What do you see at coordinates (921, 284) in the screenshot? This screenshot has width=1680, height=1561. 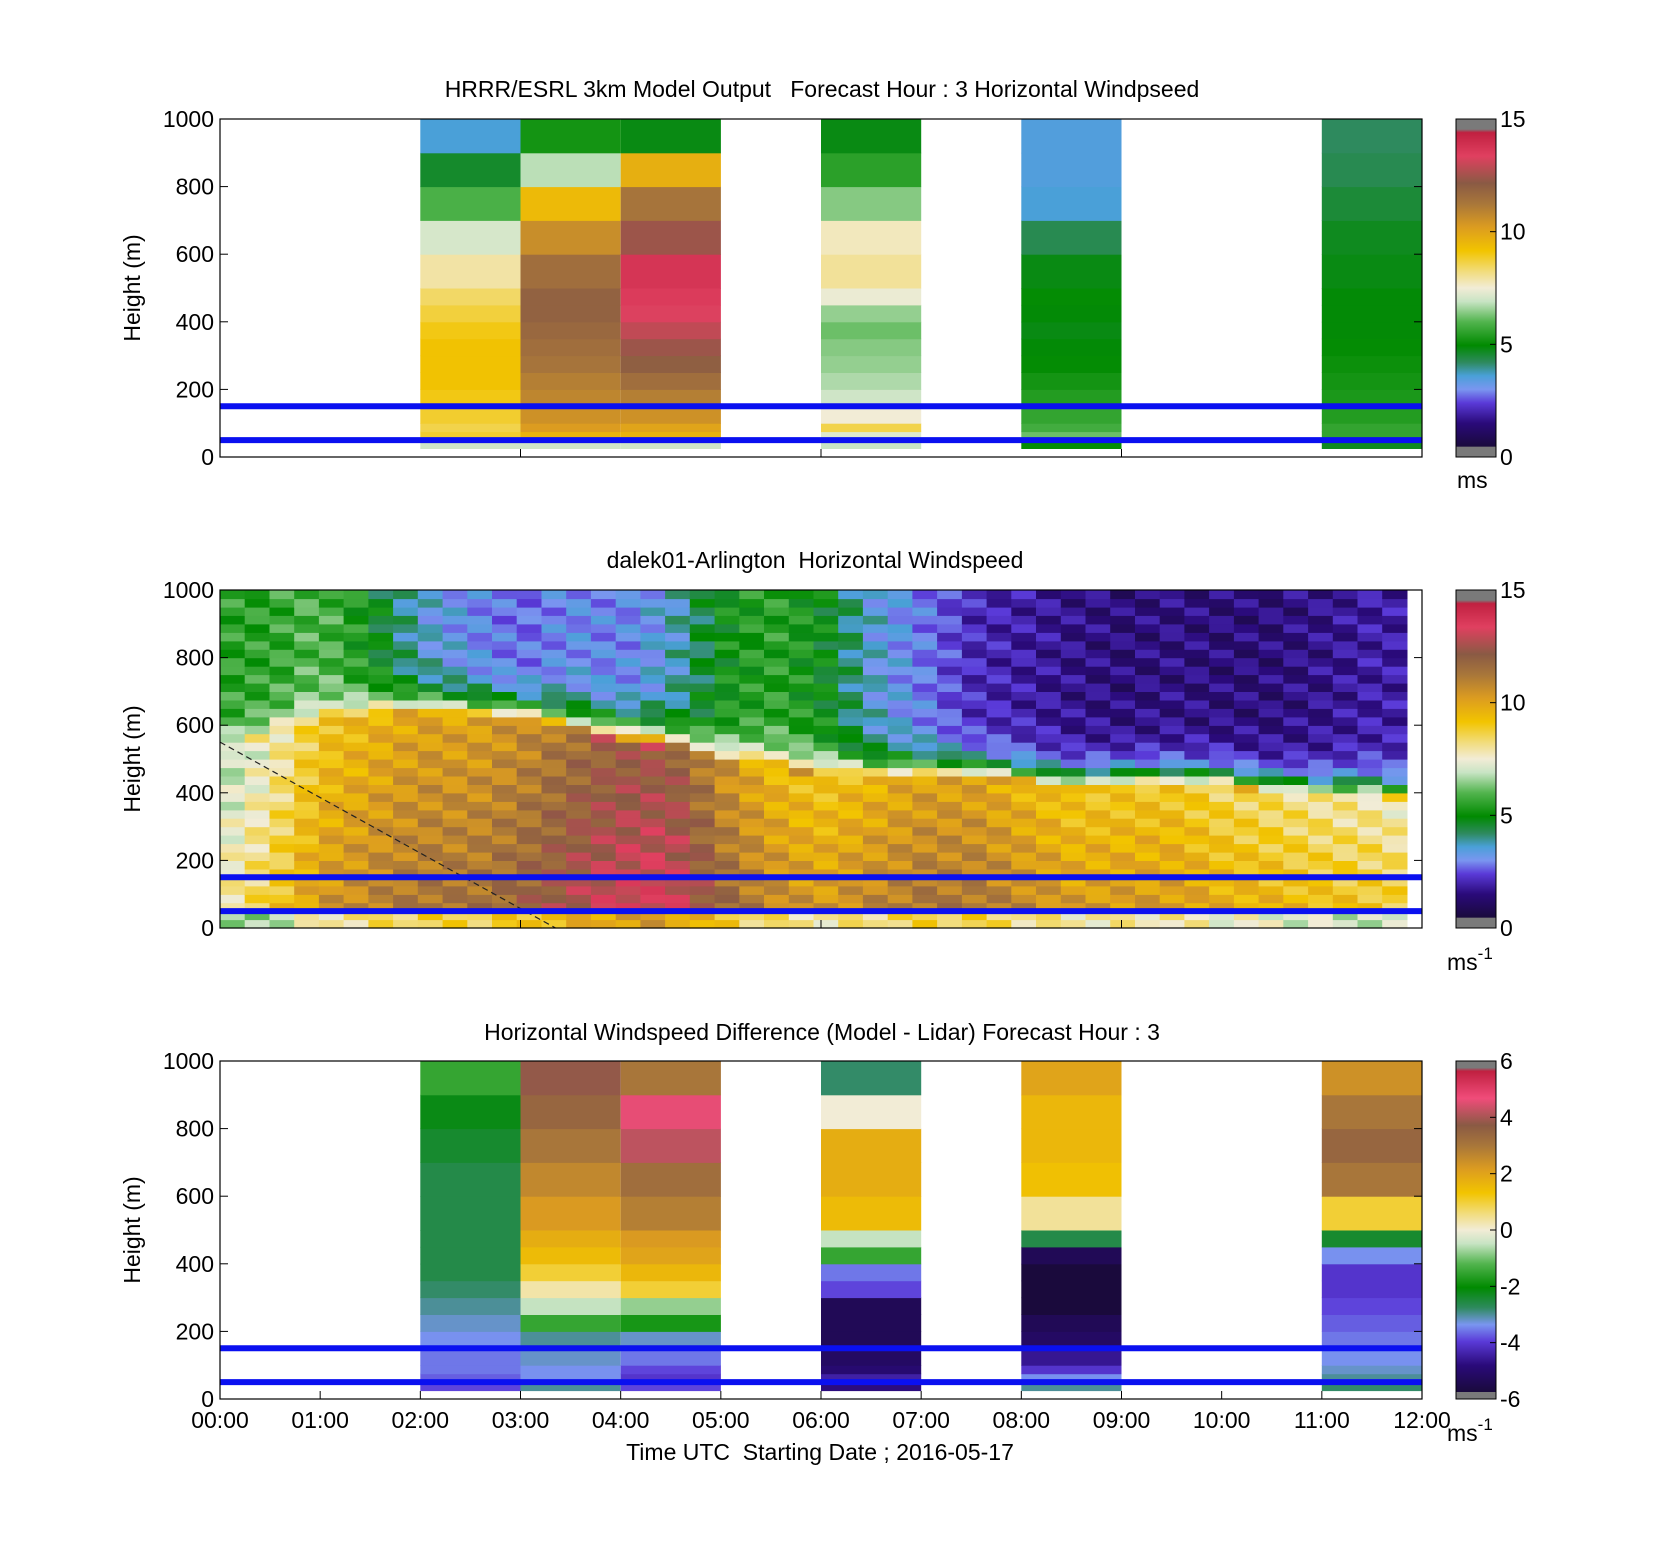 I see `panel-model-cells` at bounding box center [921, 284].